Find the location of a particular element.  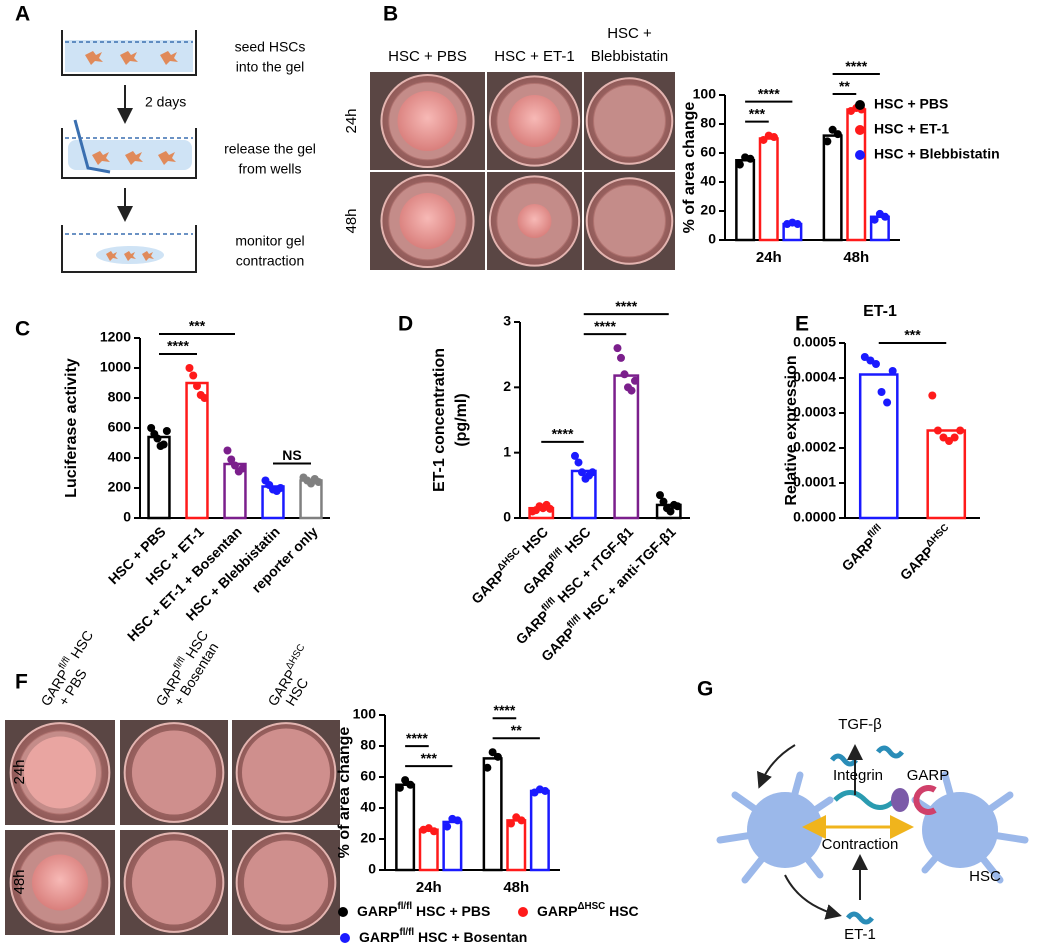

legend-label: GARPfl/fl HSC + PBS is located at coordinates (423, 910).